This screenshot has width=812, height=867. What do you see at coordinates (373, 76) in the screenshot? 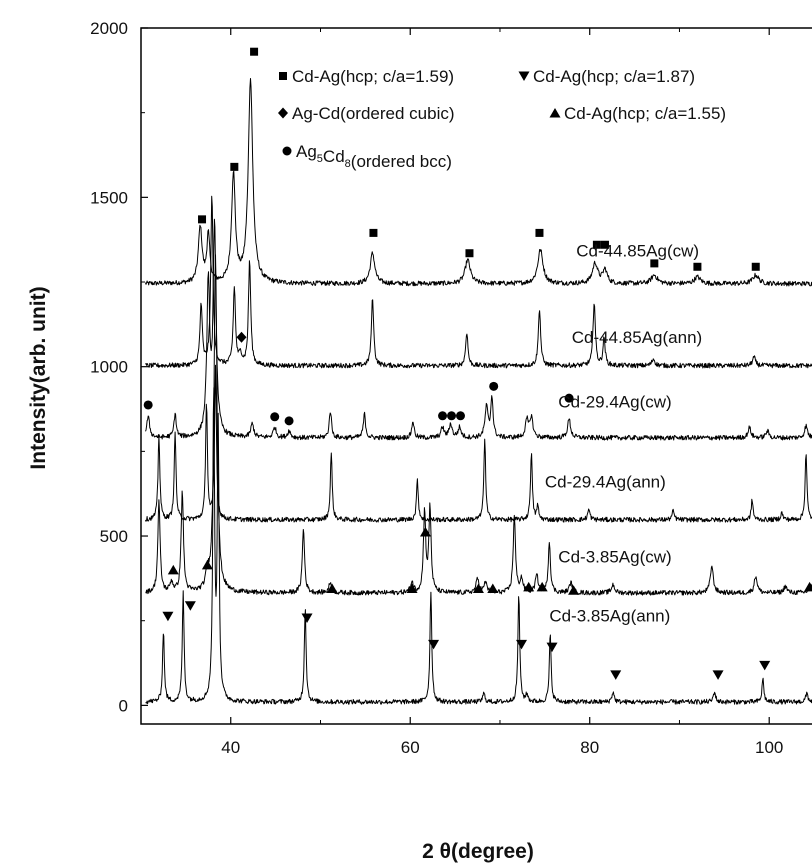
I see `legend-label: Cd-Ag(hcp; c/a=1.59)` at bounding box center [373, 76].